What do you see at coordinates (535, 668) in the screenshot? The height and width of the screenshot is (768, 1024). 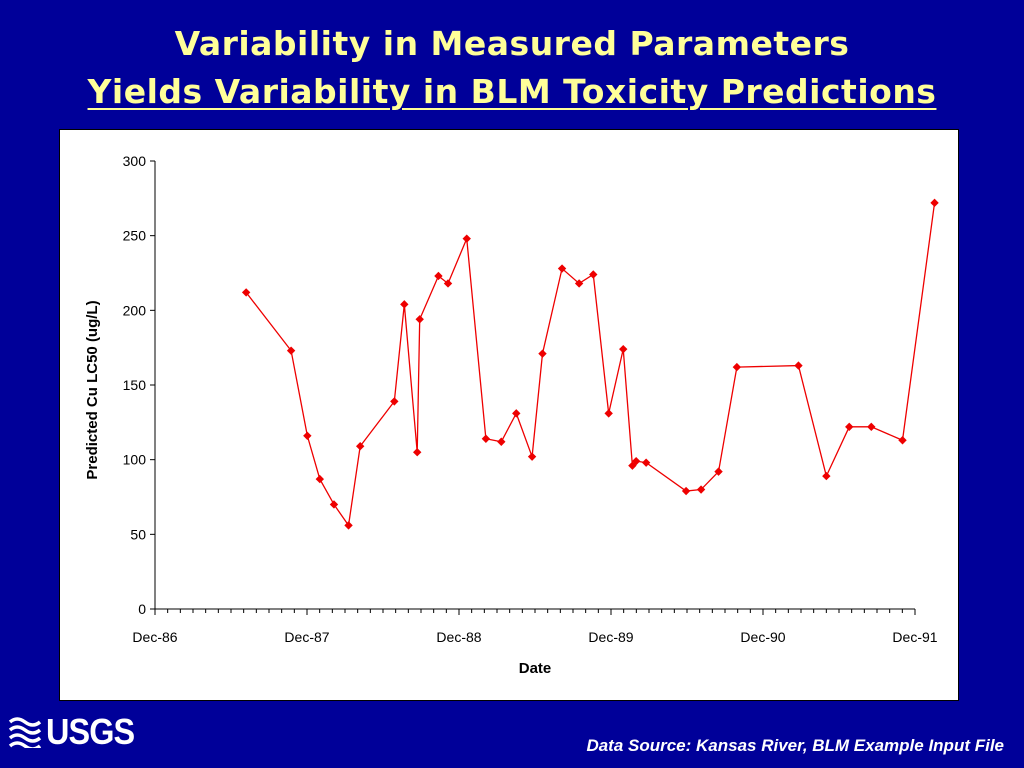 I see `x-axis-title: Date` at bounding box center [535, 668].